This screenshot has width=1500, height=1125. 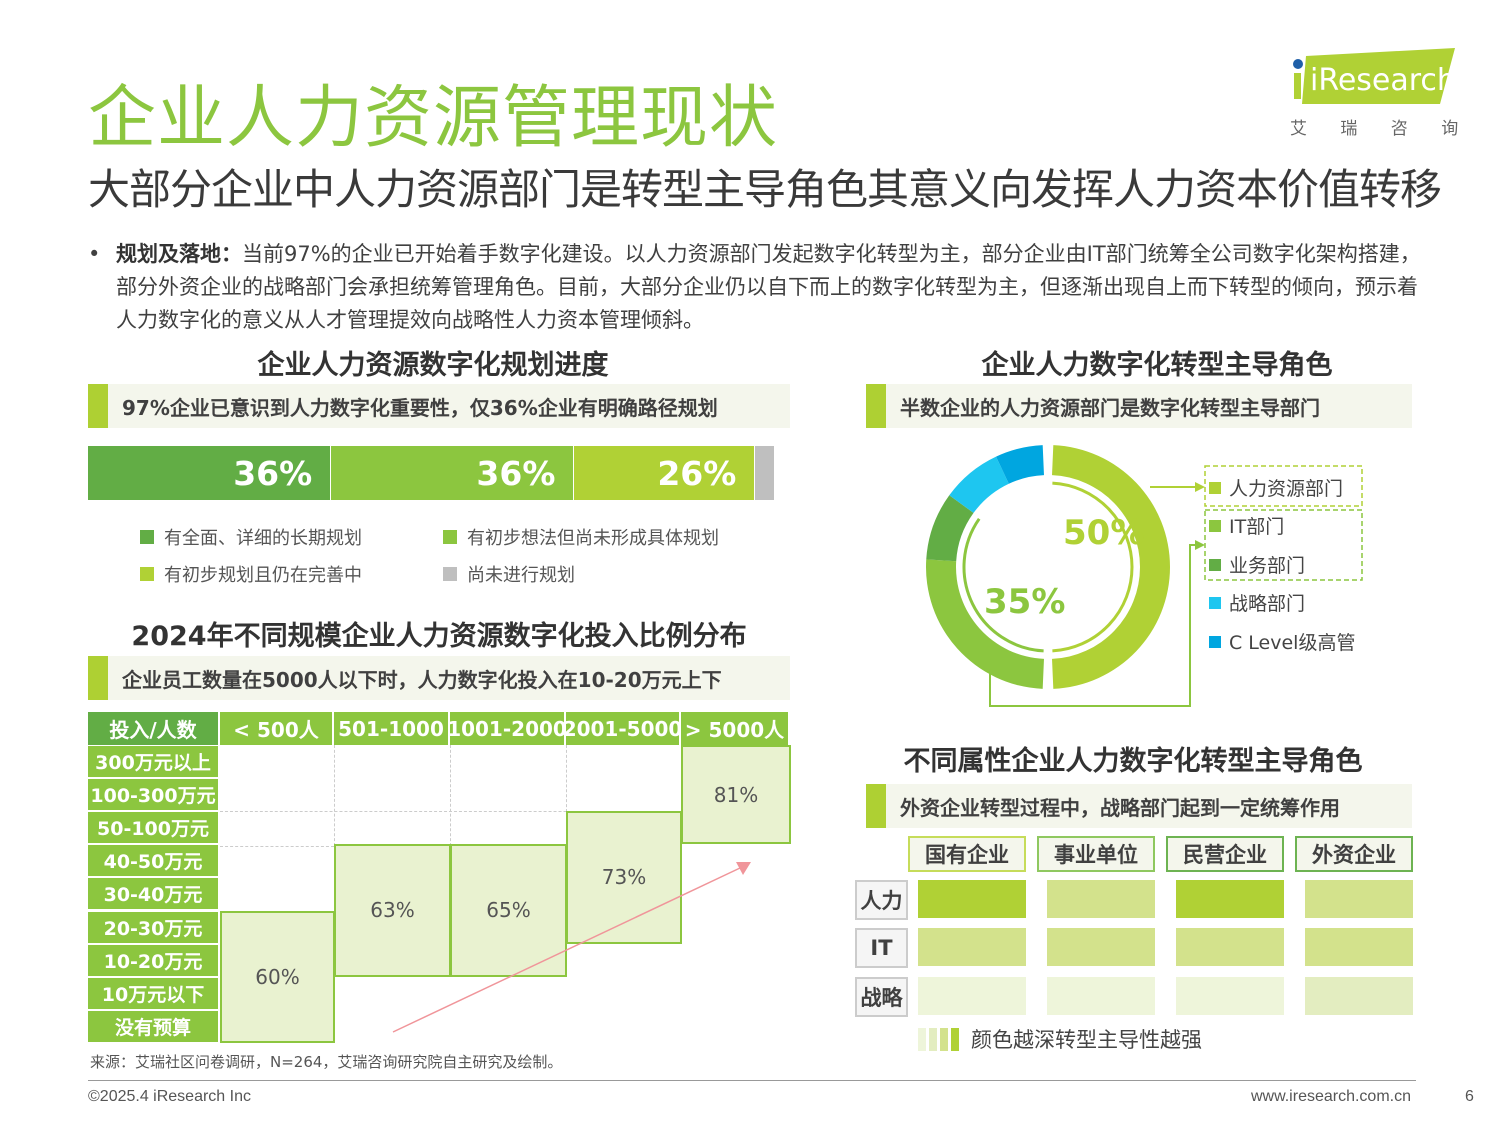 I want to click on legend-item: 有全面、详细的长期规划, so click(x=251, y=537).